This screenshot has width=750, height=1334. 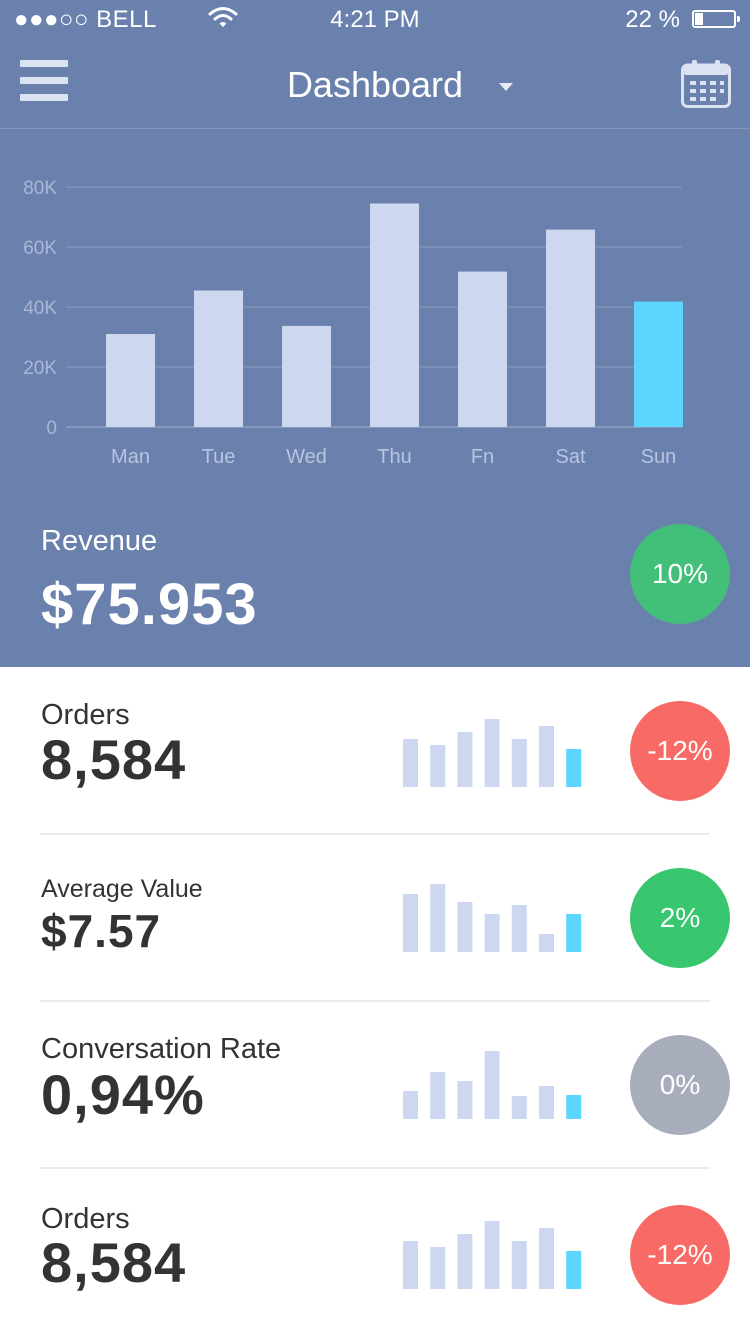 I want to click on revenue-label: Revenue, so click(x=99, y=541).